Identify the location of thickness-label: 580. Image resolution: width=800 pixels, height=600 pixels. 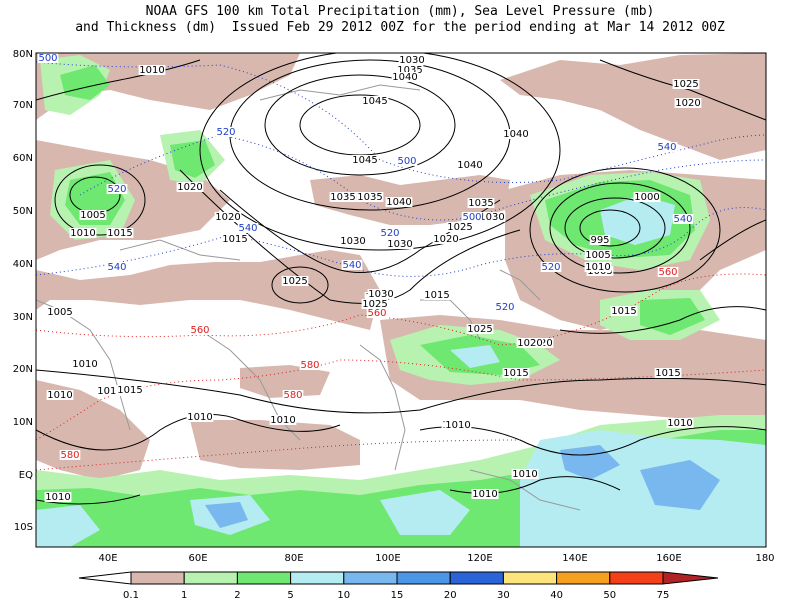
(292, 395).